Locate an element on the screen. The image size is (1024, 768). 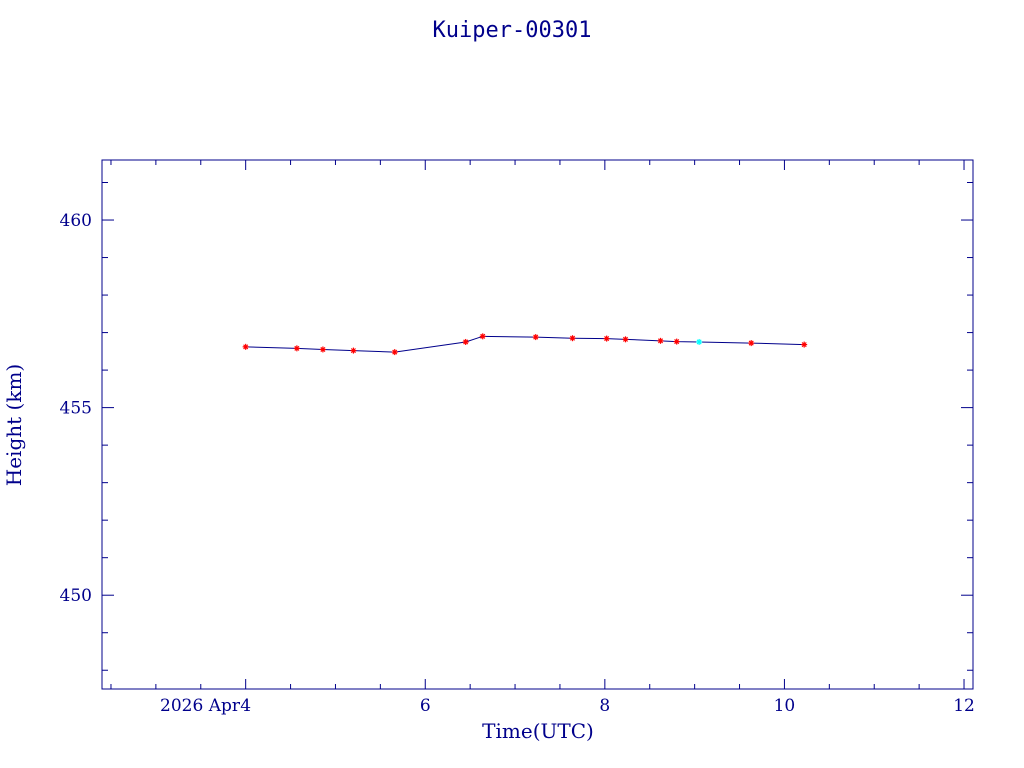
y-tick-label: 460 is located at coordinates (76, 221).